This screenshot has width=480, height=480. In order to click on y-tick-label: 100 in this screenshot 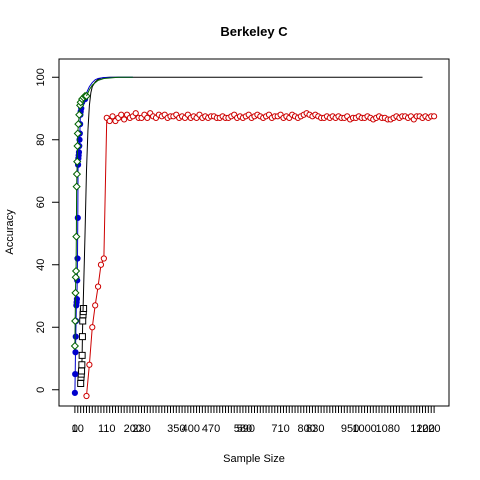, I will do `click(41, 77)`.